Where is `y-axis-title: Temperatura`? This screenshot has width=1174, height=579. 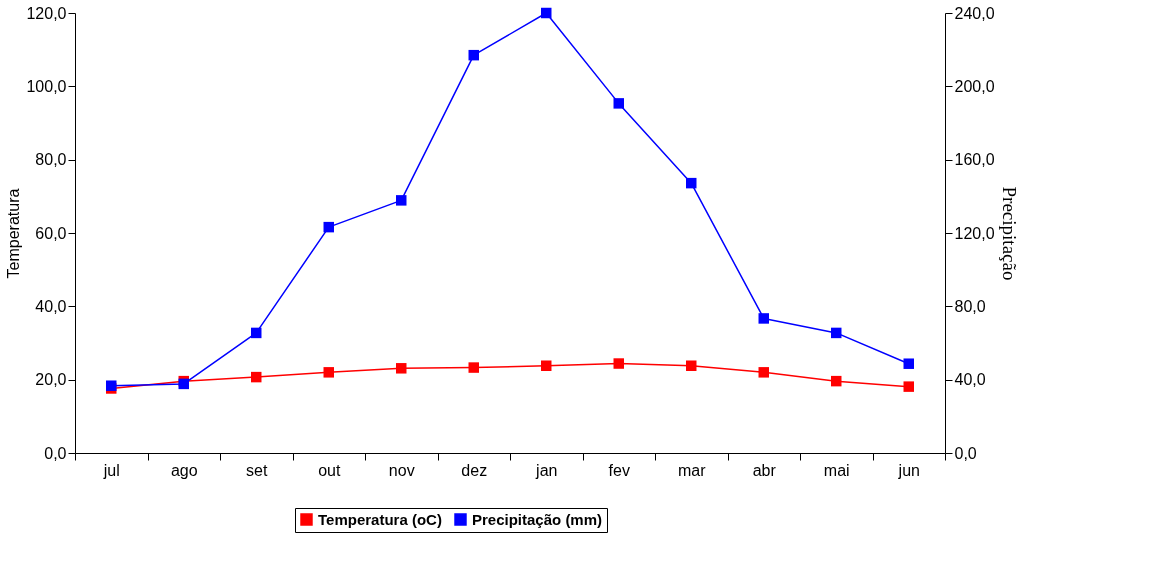 y-axis-title: Temperatura is located at coordinates (14, 233).